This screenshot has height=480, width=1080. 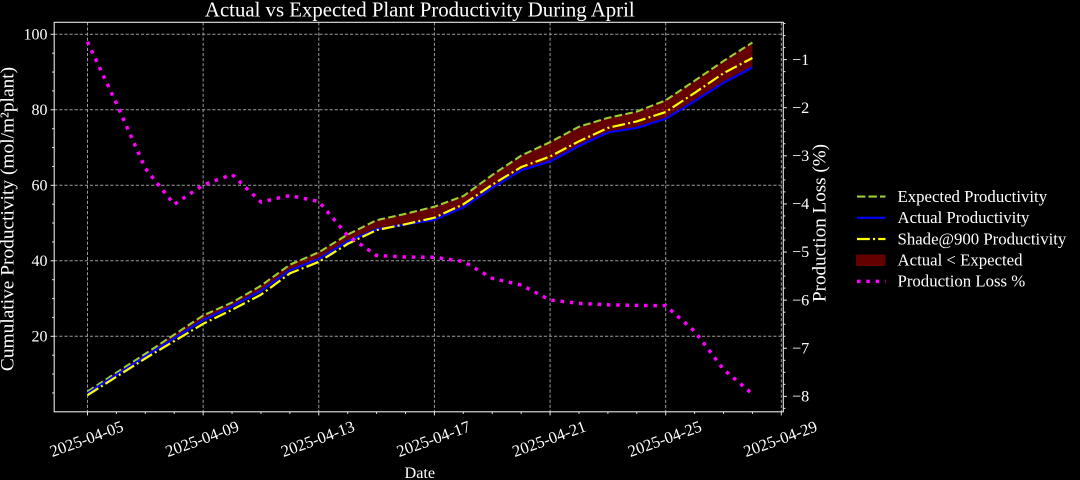 What do you see at coordinates (800, 60) in the screenshot?
I see `svg-text: −1` at bounding box center [800, 60].